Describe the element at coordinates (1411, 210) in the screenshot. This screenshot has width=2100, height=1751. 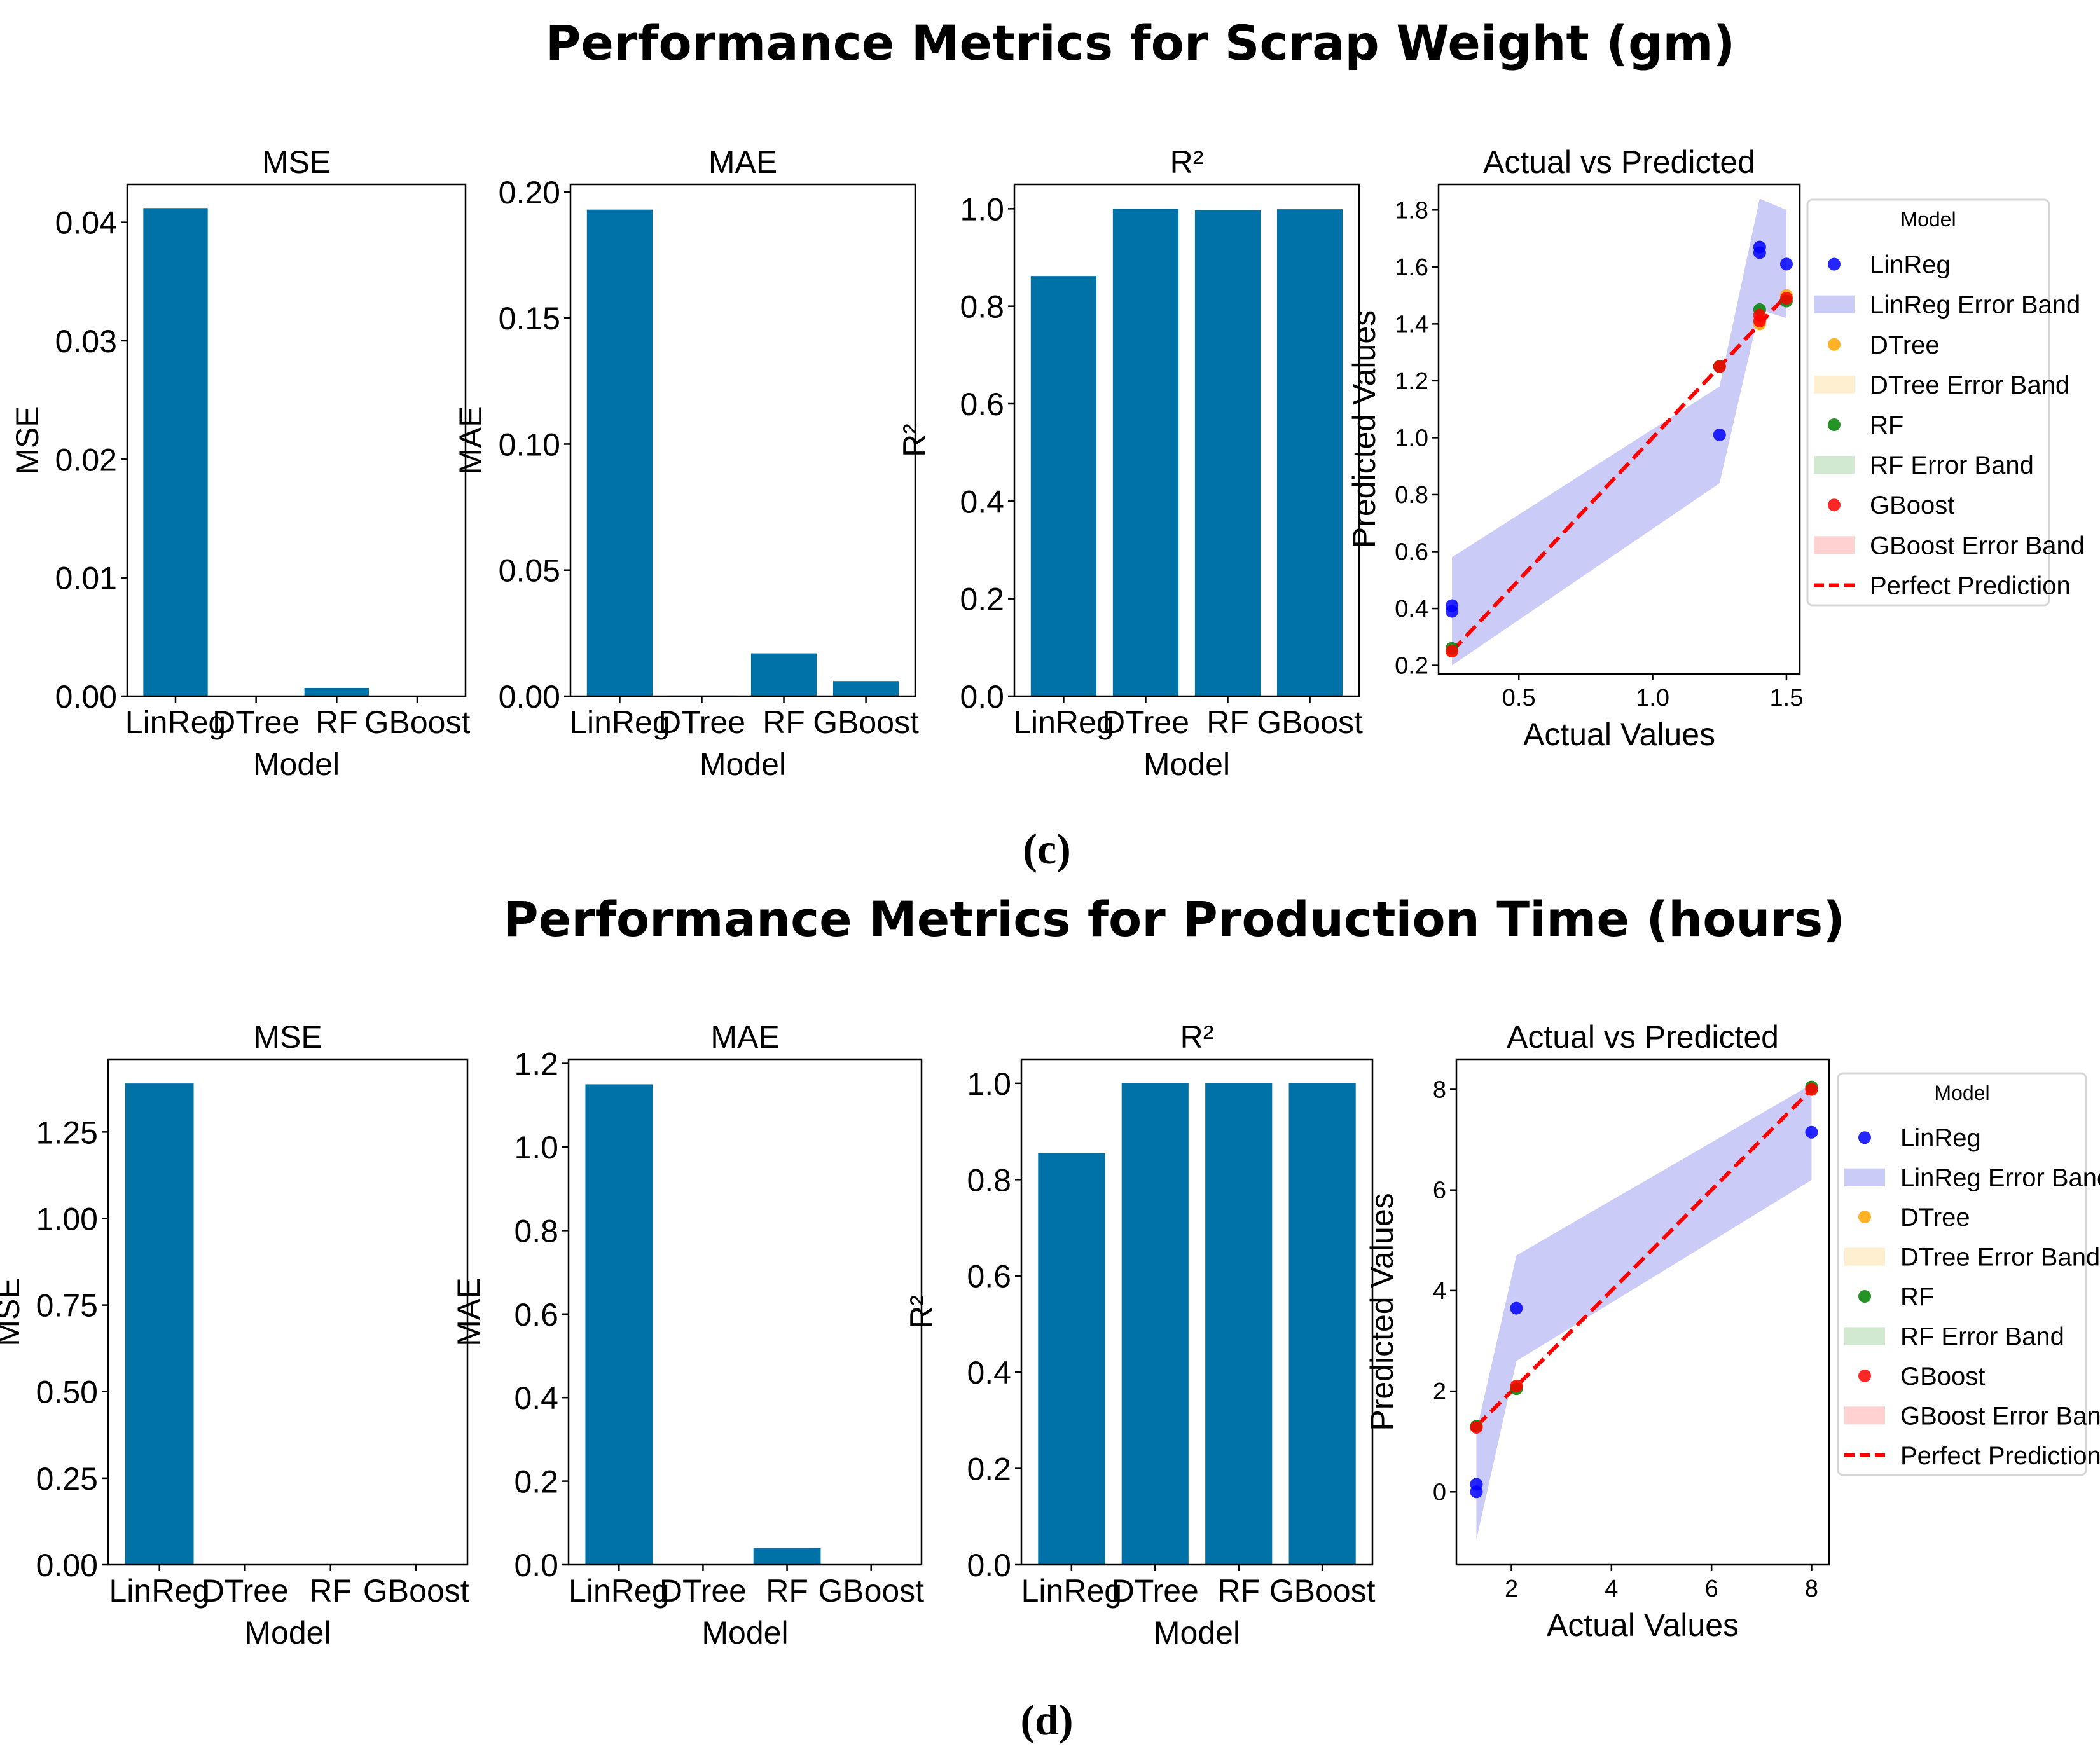
I see `y-tick-label: 1.8` at that location.